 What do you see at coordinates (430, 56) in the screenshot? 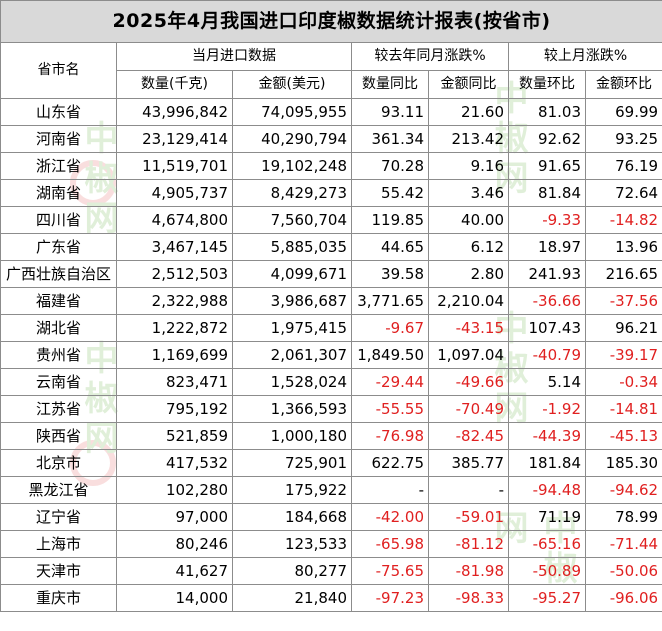
I see `yoy-header: 较去年同月涨跌%` at bounding box center [430, 56].